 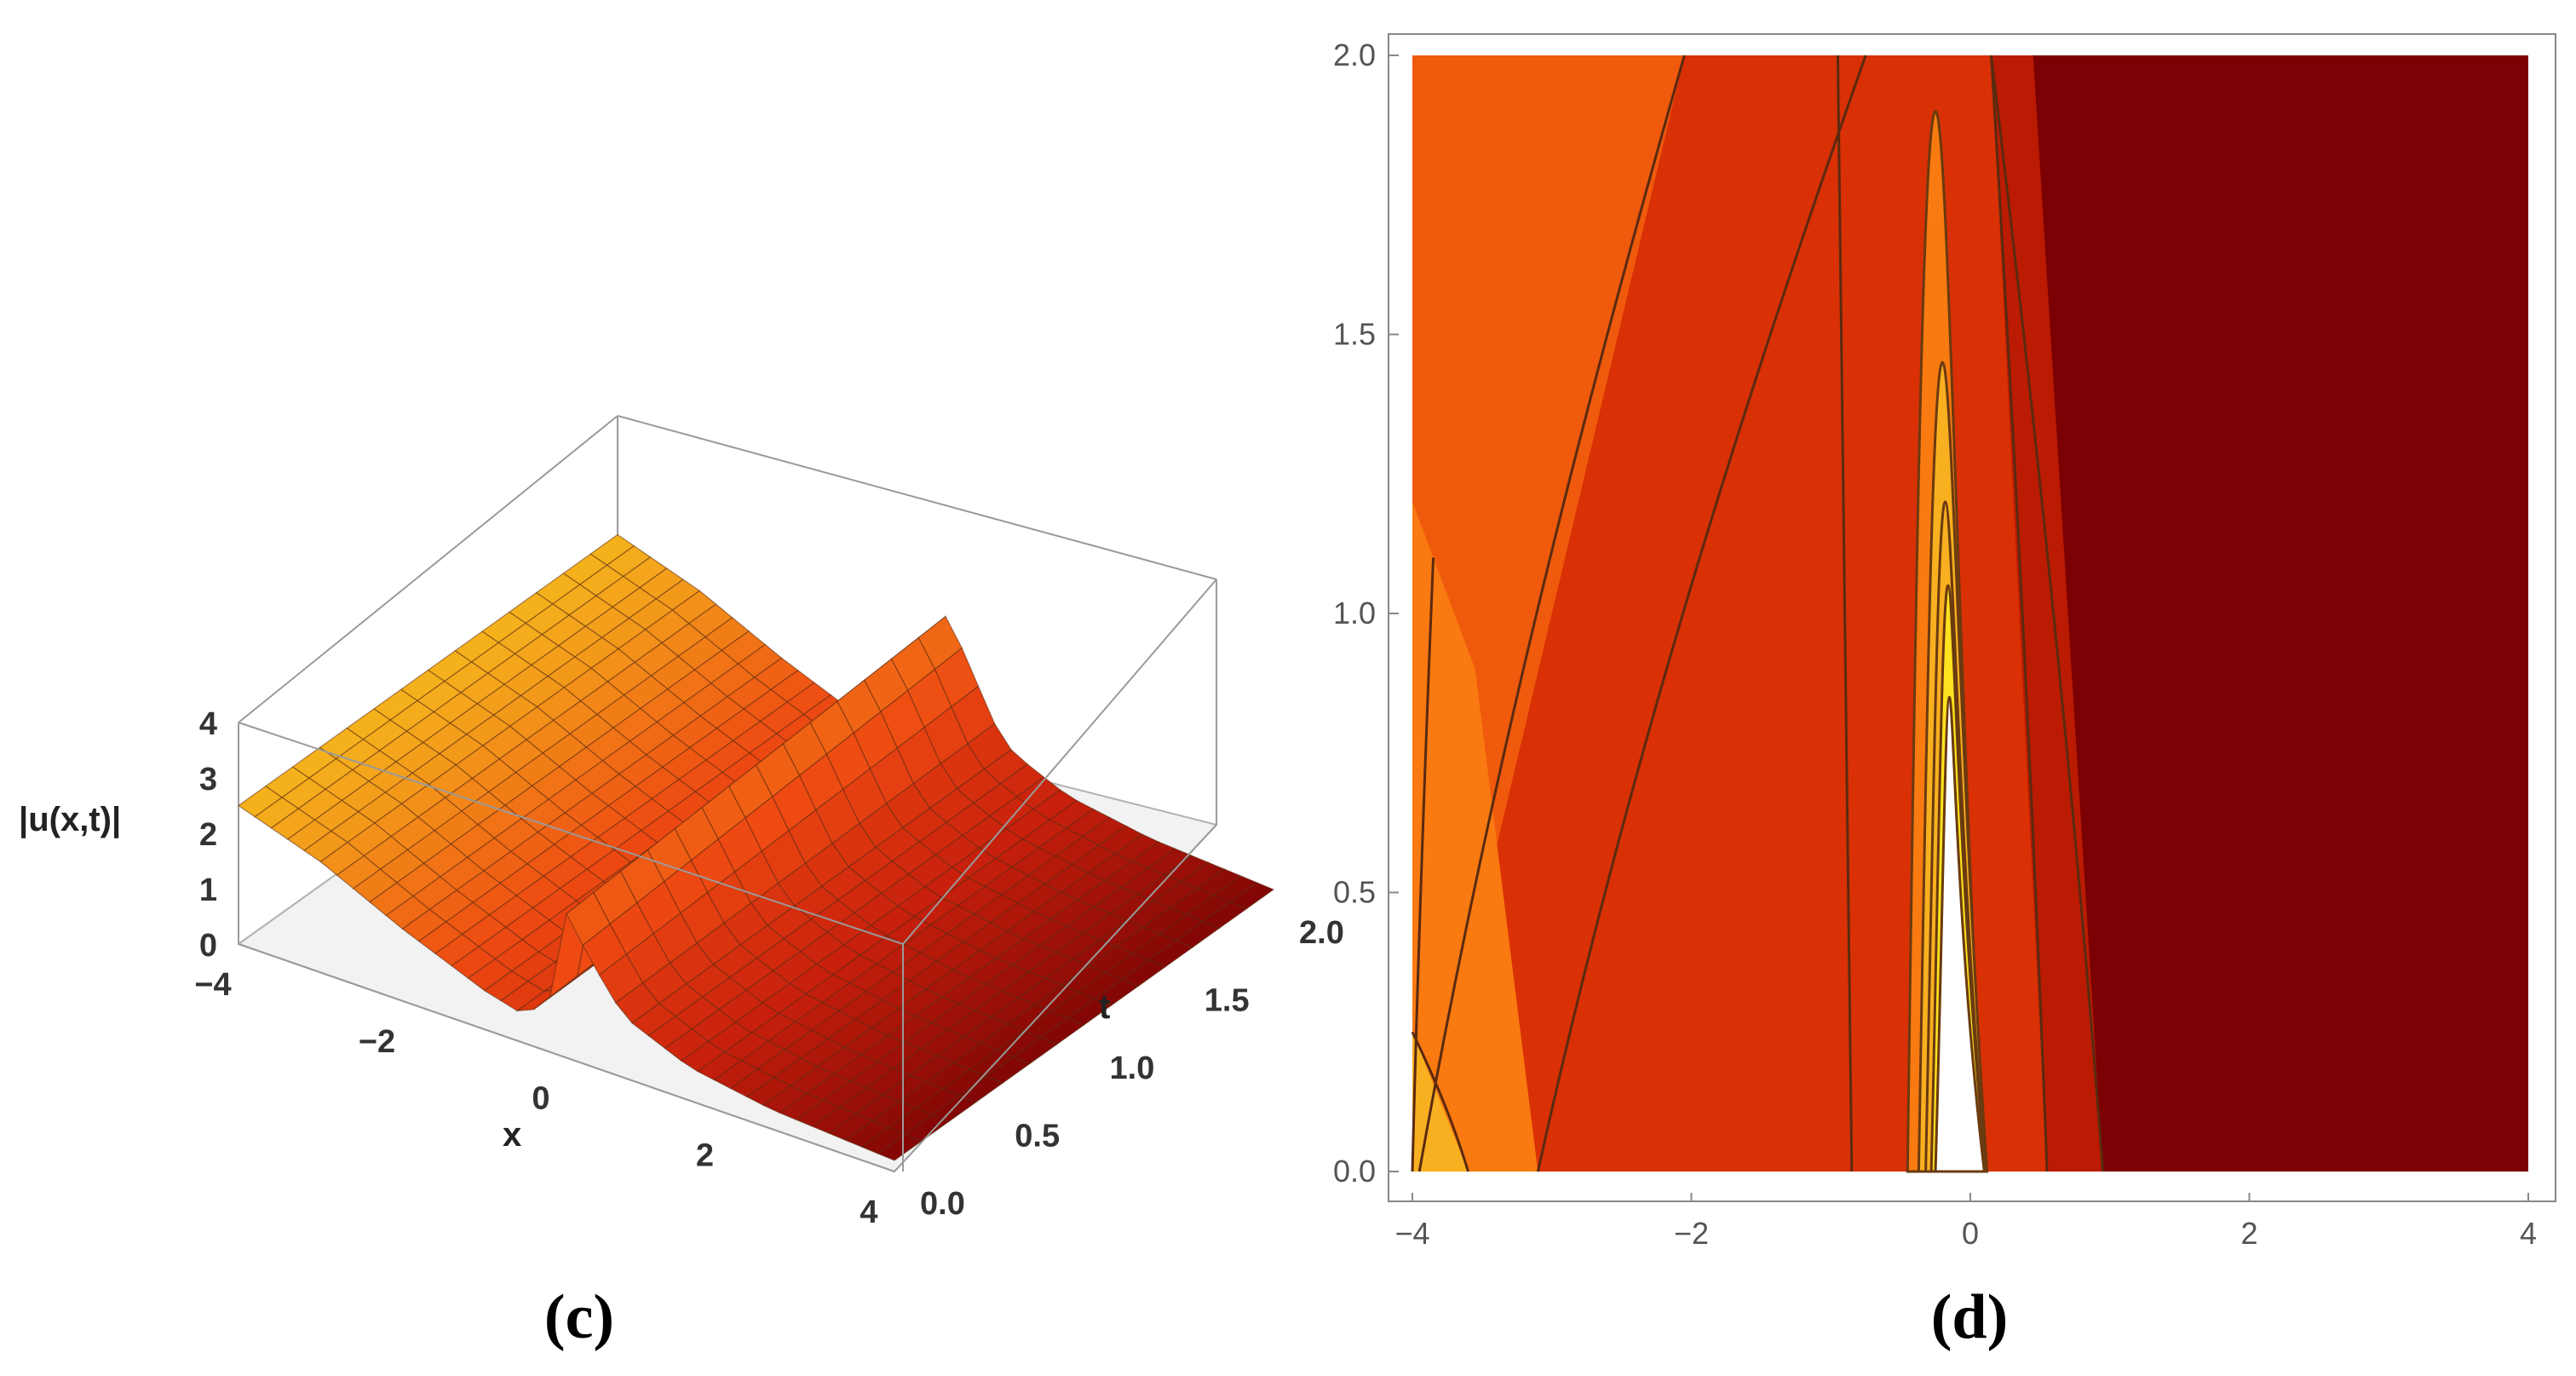 What do you see at coordinates (70, 819) in the screenshot?
I see `z-axis-label: |u(x,t)|` at bounding box center [70, 819].